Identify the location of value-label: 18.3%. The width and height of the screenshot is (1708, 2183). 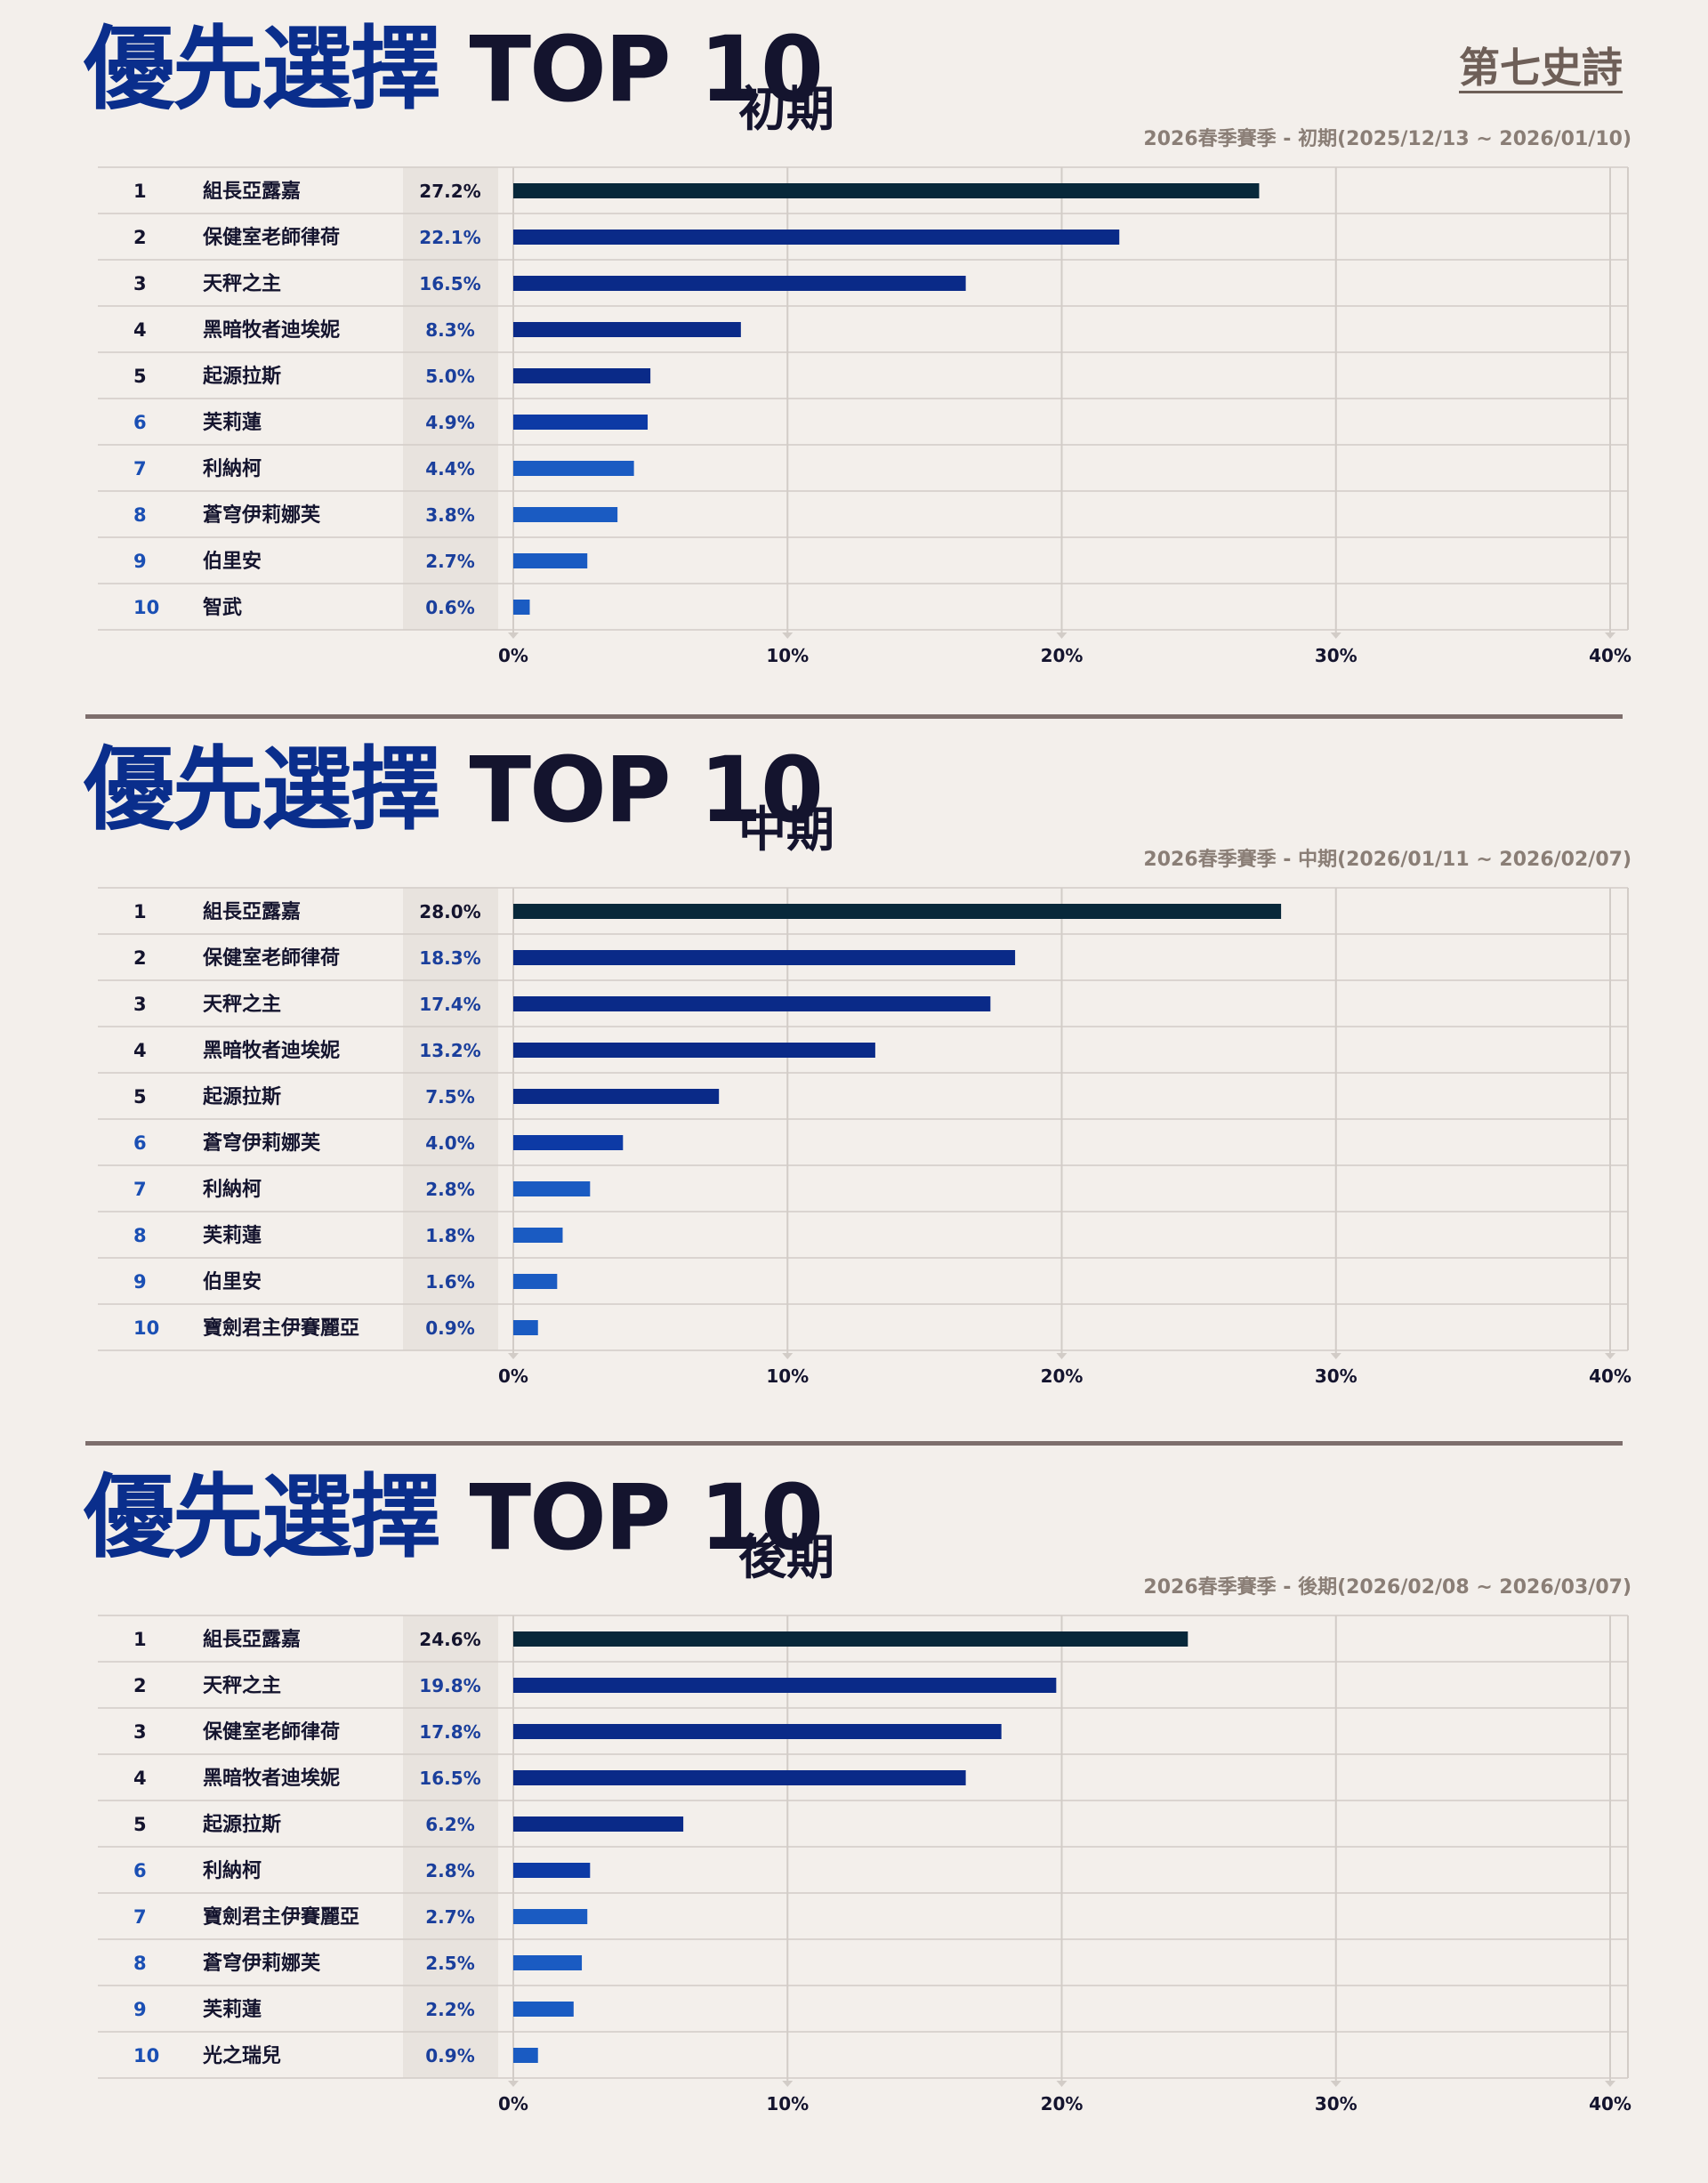
(449, 958).